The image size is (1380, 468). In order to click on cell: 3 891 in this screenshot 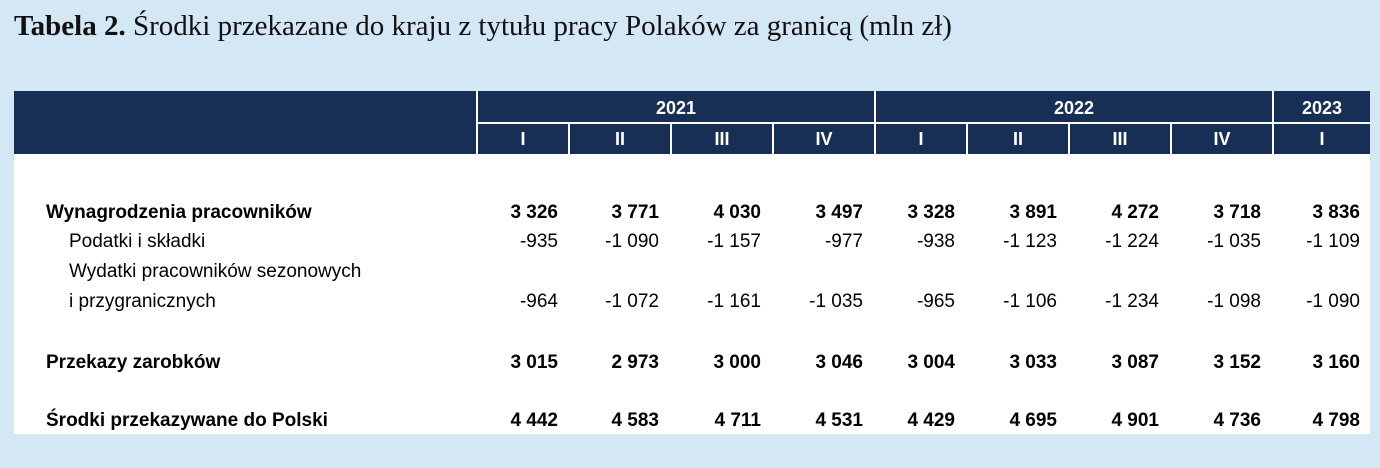, I will do `click(1033, 212)`.